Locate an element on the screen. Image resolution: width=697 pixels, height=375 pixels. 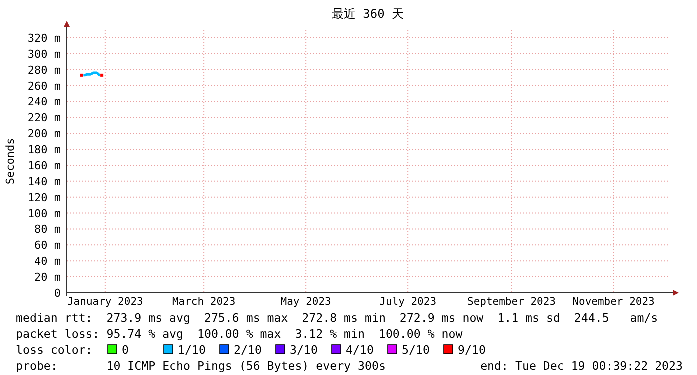
y-tick-label: 320 m is located at coordinates (45, 38).